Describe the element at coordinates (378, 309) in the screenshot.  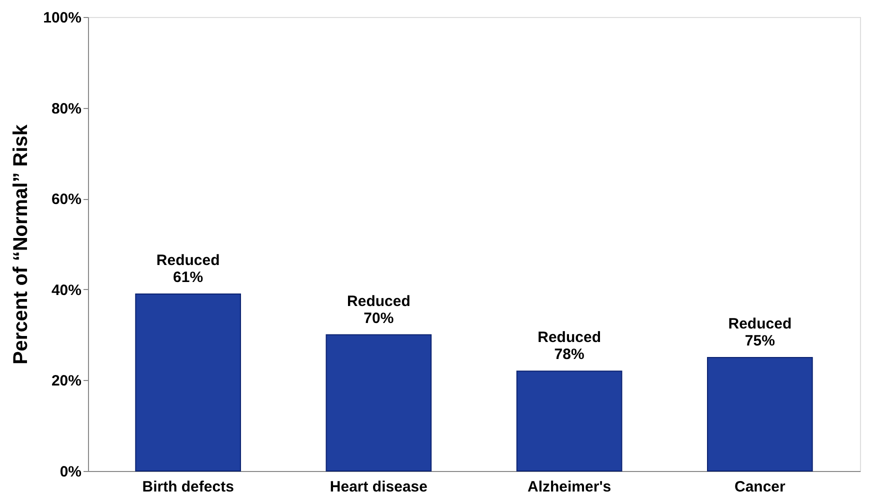
I see `data-label: Reduced 70%` at that location.